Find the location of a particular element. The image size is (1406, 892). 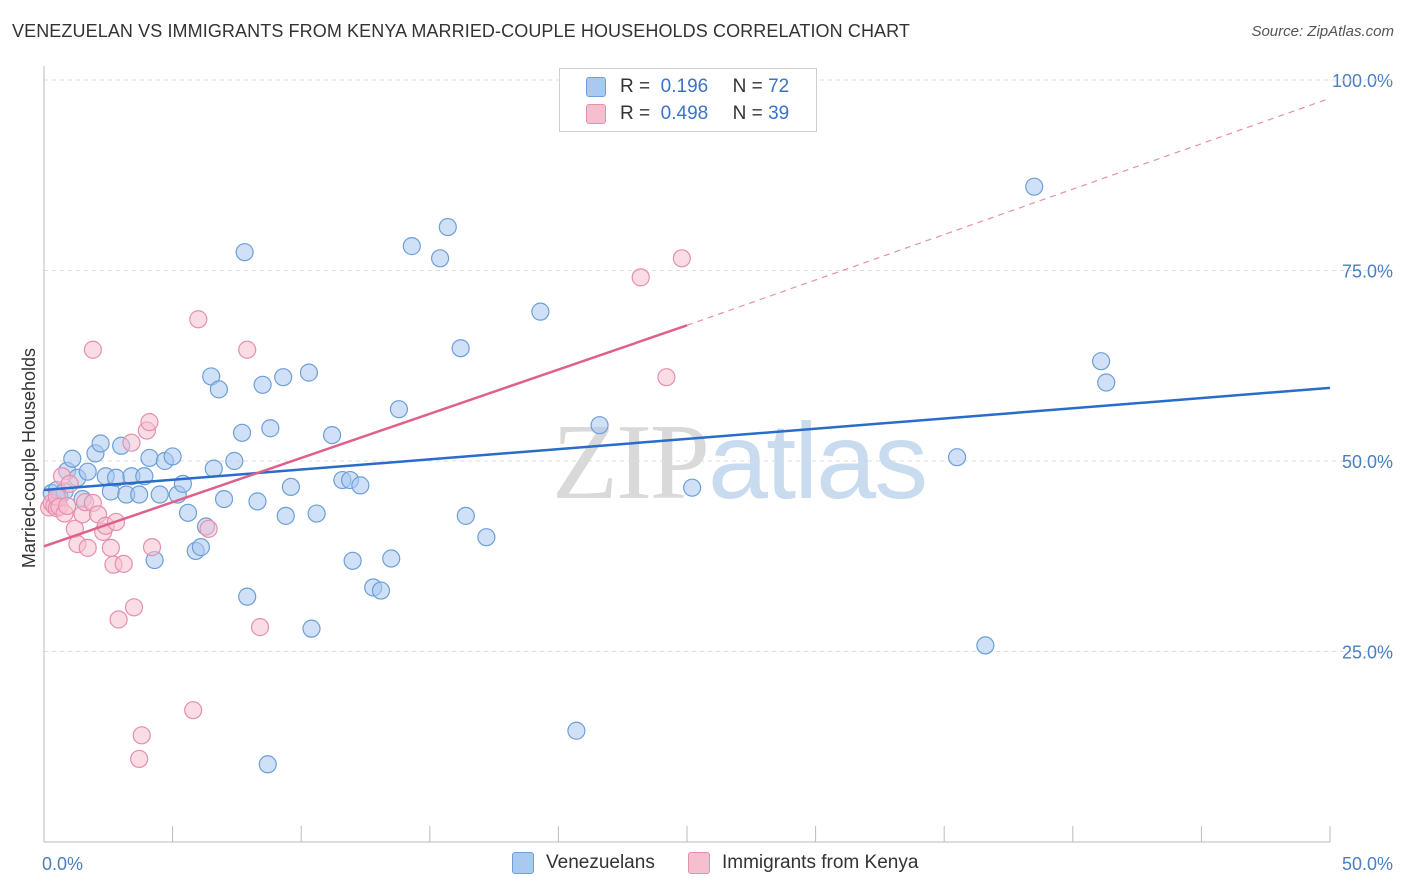

legend-r-value-1: 0.196 is located at coordinates (684, 86).